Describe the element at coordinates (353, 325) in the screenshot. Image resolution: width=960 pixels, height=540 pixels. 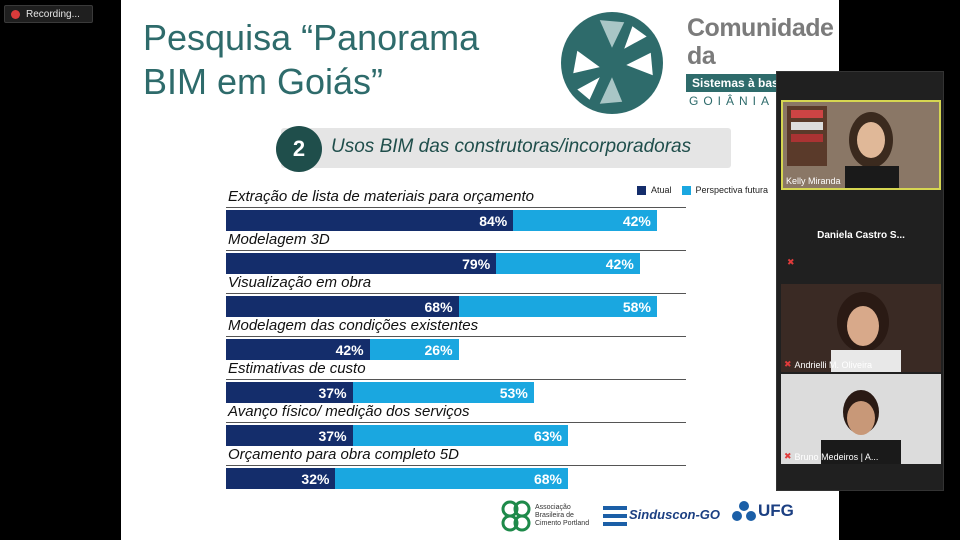
I see `bar-category-label: Modelagem das condições existentes` at that location.